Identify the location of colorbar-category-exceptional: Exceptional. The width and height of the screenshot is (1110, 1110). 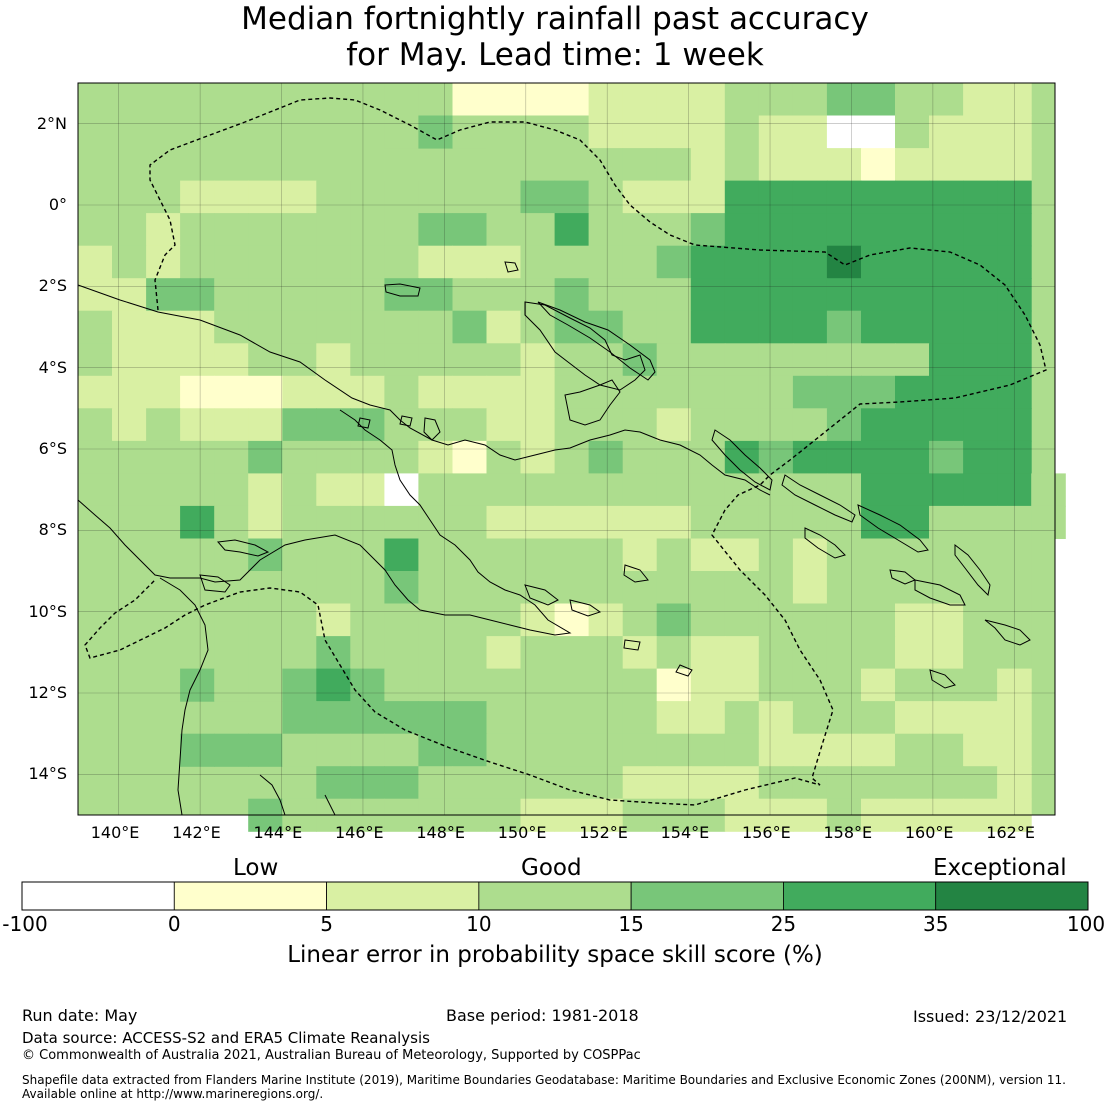
(1000, 868).